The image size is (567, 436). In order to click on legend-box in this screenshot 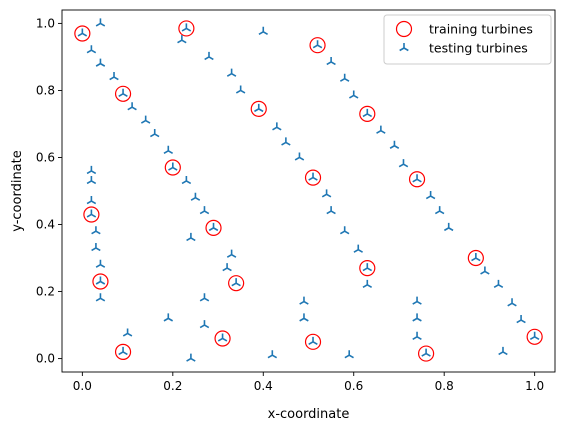, I will do `click(467, 39)`.